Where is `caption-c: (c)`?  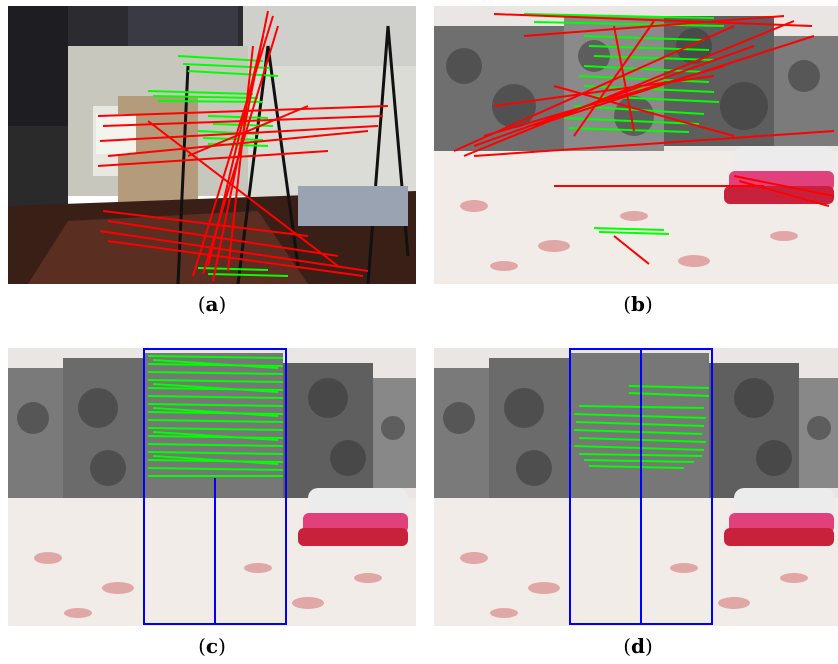
caption-c: (c) is located at coordinates (212, 646).